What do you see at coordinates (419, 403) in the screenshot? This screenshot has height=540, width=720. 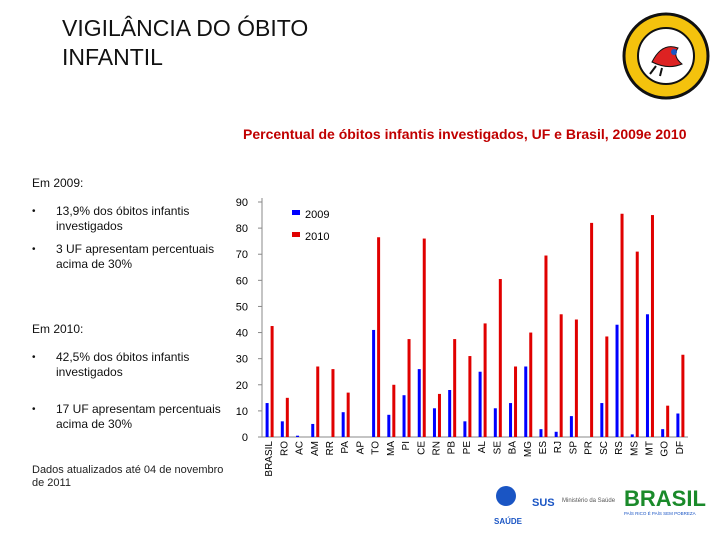 I see `bar-2009-ce` at bounding box center [419, 403].